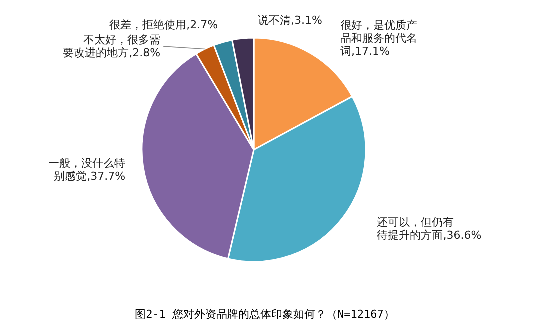 This screenshot has height=332, width=550. Describe the element at coordinates (265, 314) in the screenshot. I see `text: 图2-1 您对外资品牌的总体印象如何？（N=12167）` at that location.